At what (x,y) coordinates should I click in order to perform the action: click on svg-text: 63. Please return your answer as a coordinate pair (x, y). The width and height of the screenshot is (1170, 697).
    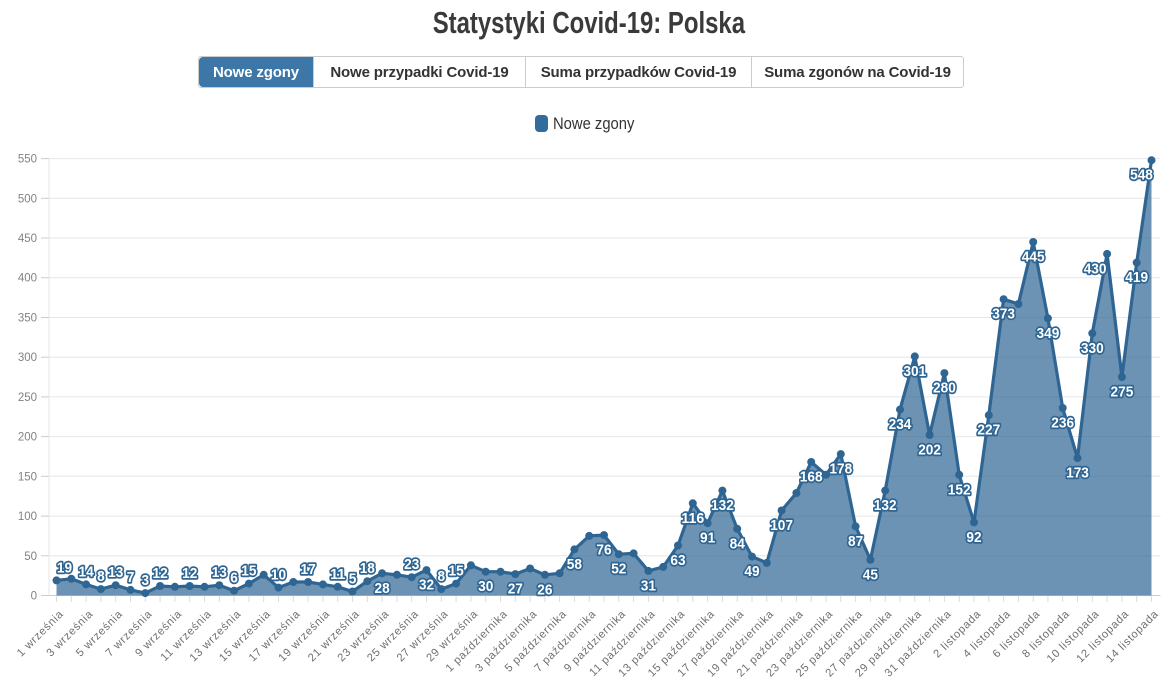
    Looking at the image, I should click on (677, 561).